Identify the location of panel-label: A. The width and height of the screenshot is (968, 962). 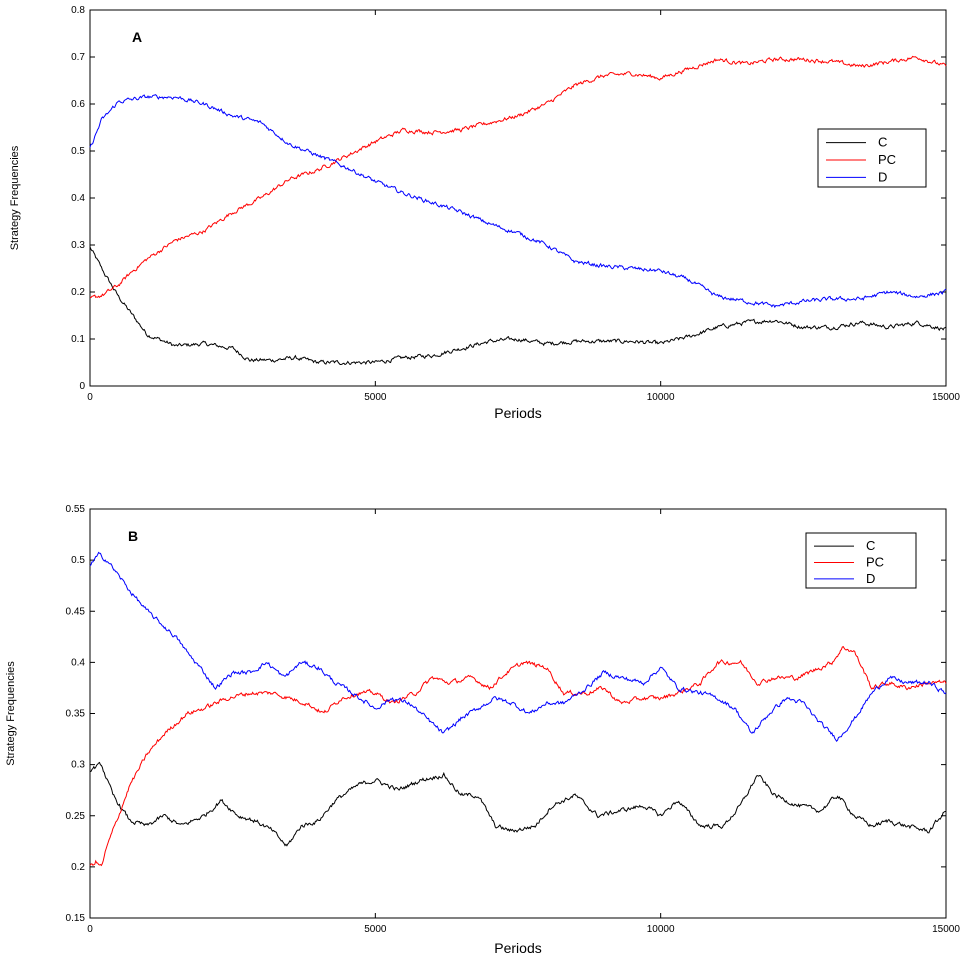
(137, 37).